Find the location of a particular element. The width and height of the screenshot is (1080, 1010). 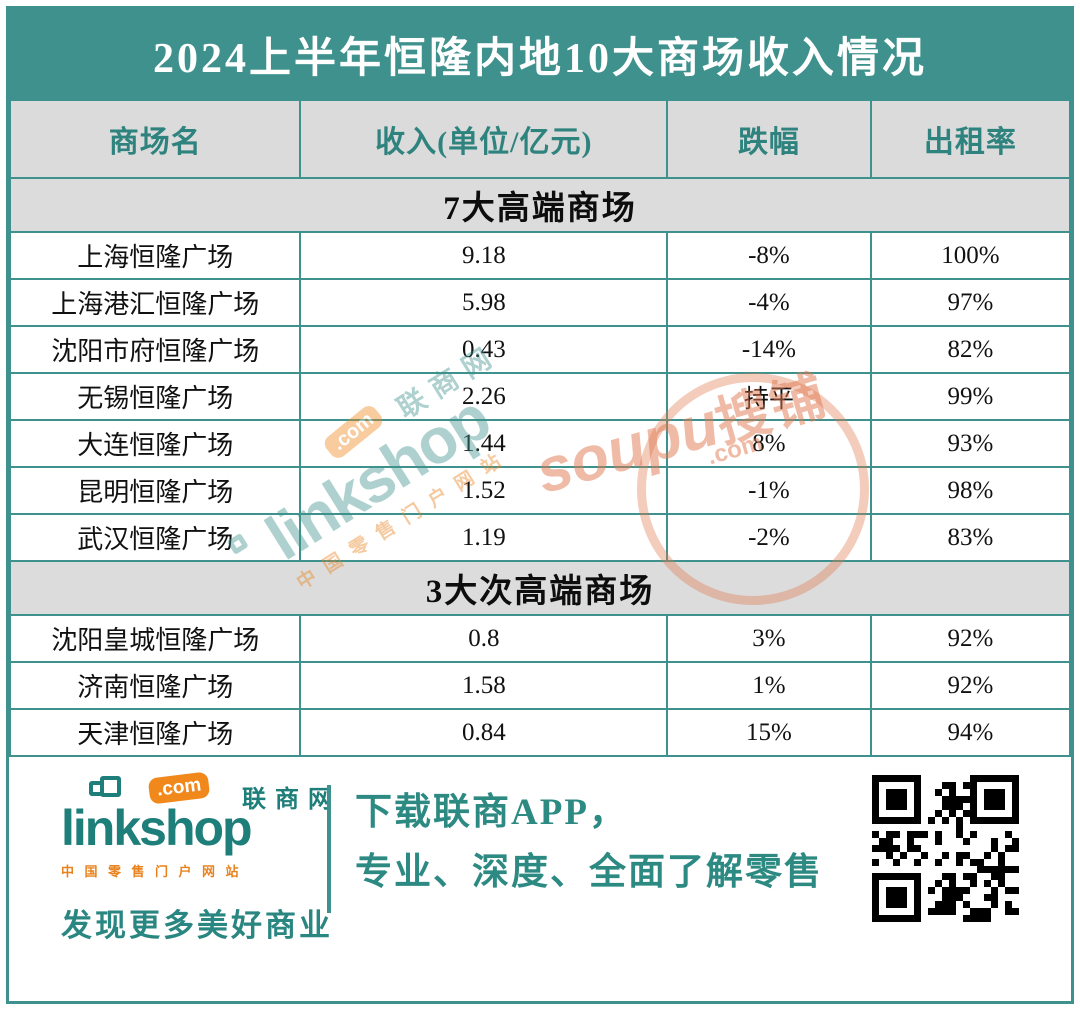

mall-revenue: 1.52 is located at coordinates (484, 490).